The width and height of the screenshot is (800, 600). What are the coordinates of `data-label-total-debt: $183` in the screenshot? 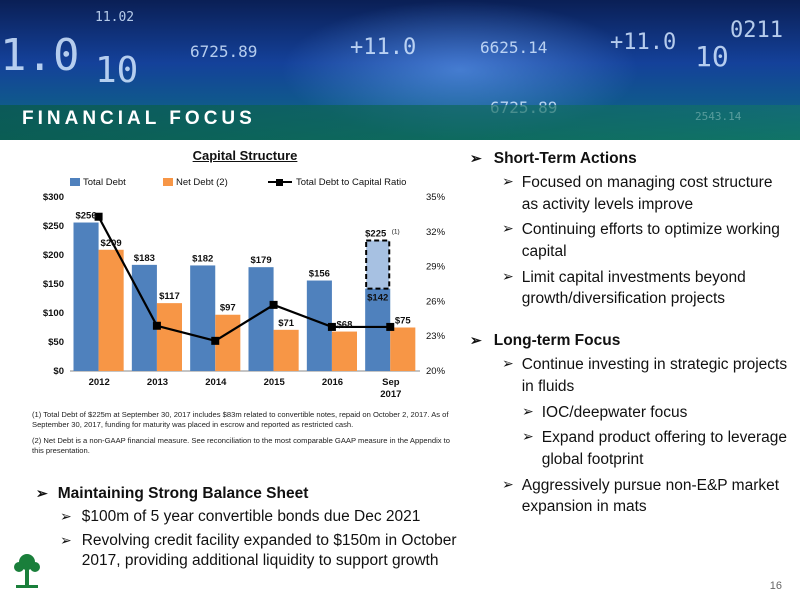 It's located at (144, 258).